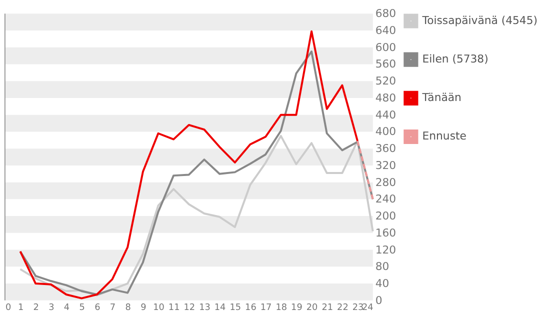 The image size is (540, 320). I want to click on legend-label: Toissapäivänä (4545), so click(479, 20).